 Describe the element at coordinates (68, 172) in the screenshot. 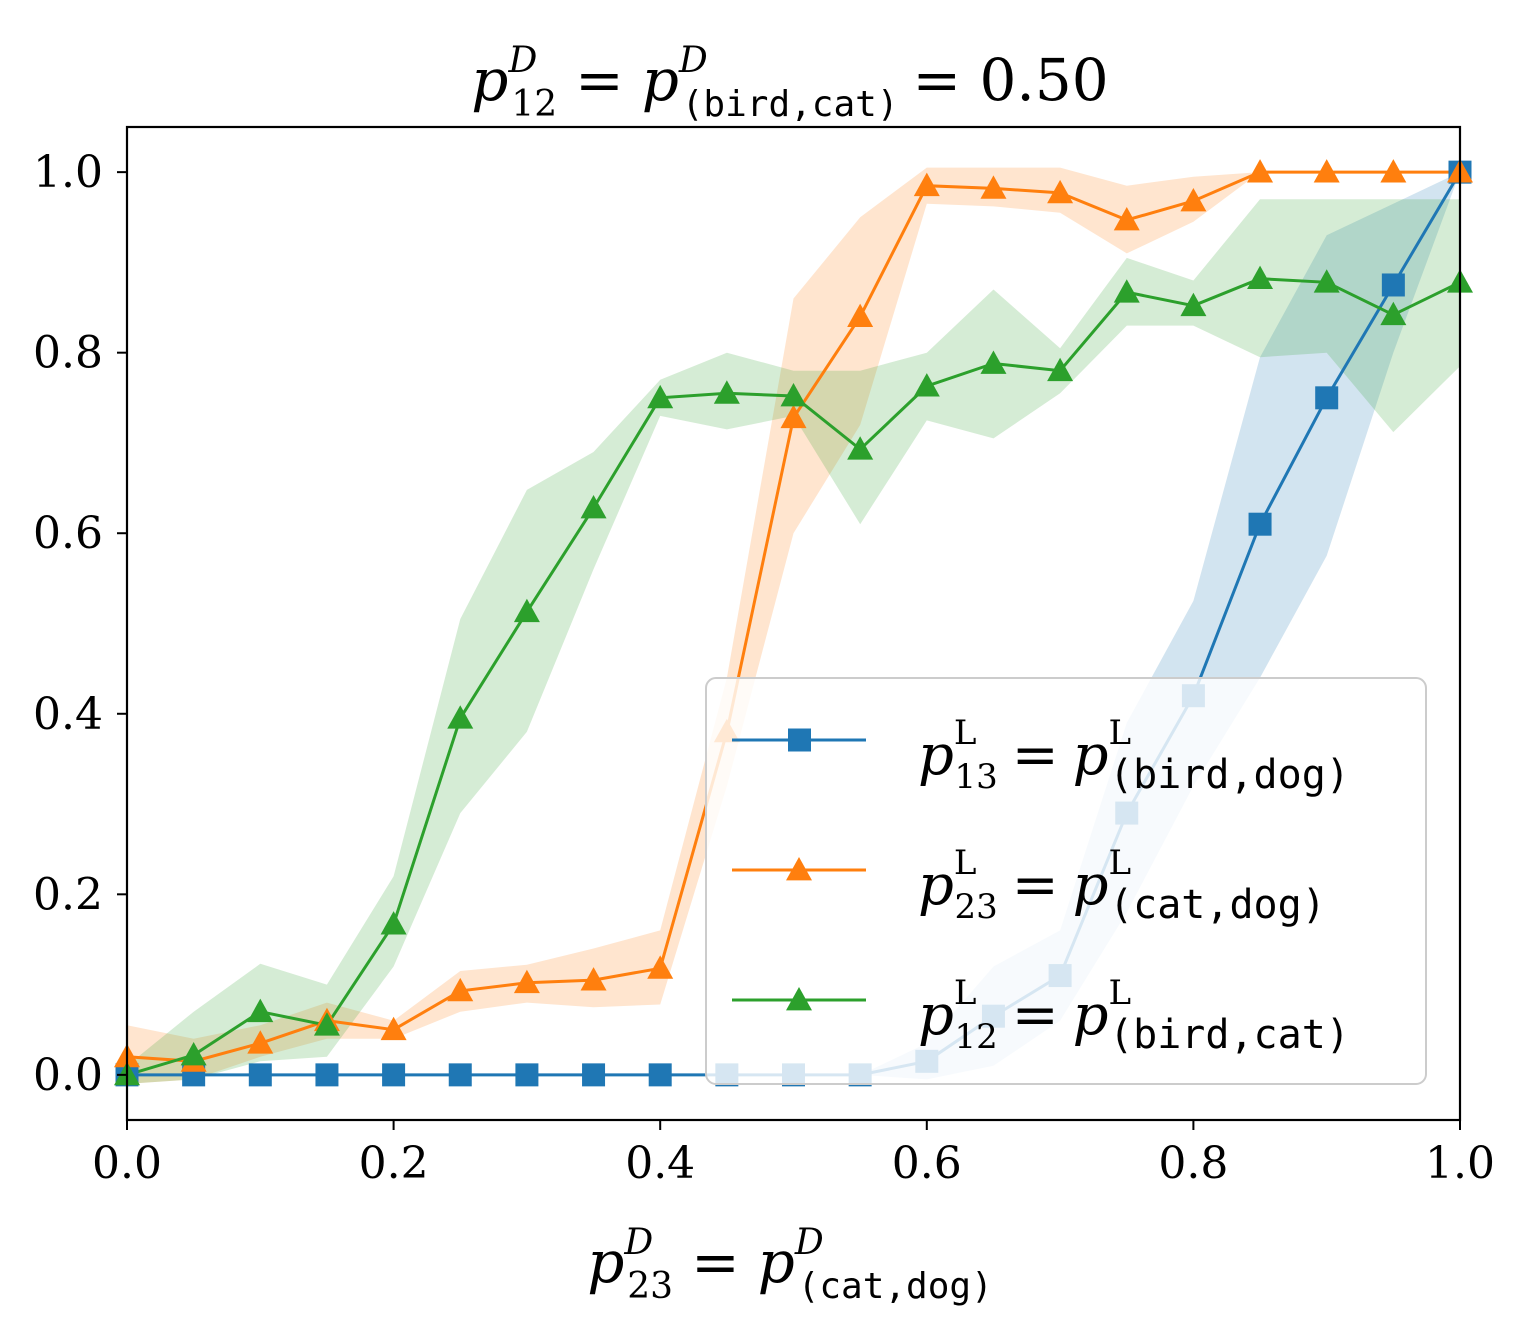

I see `y-tick-label: 1.0` at that location.